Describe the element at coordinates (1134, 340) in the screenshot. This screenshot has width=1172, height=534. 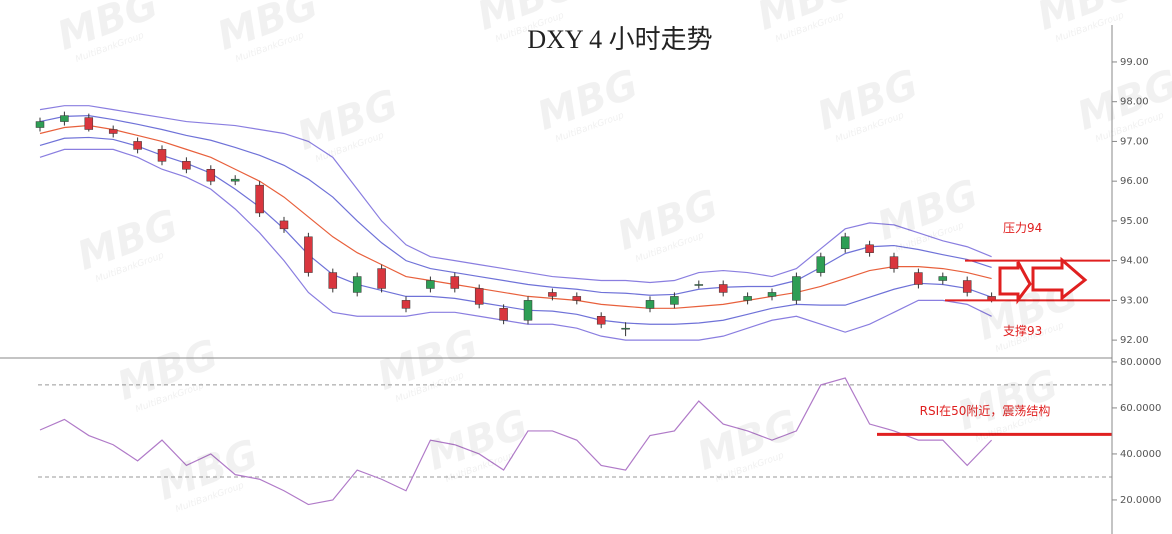
I see `y-tick-label: 92.00` at that location.